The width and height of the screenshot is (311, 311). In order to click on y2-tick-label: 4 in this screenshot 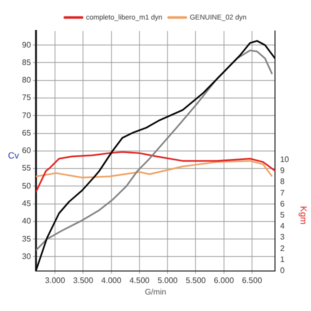, I will do `click(283, 226)`.